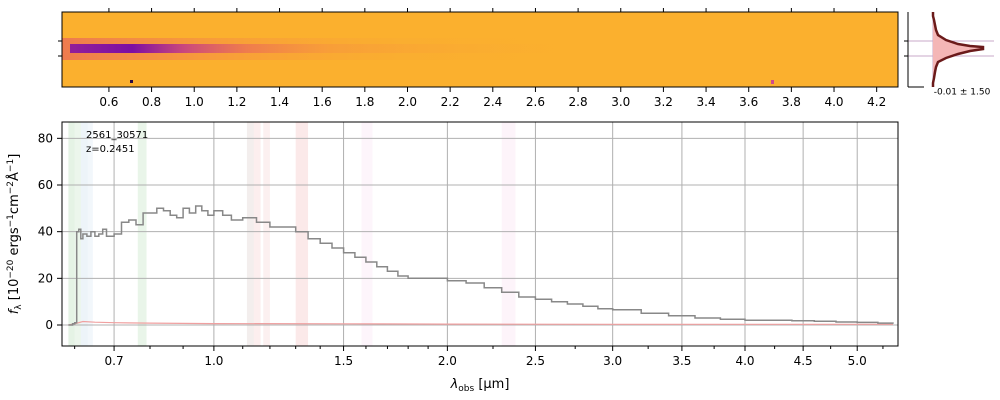 The width and height of the screenshot is (1000, 400). Describe the element at coordinates (454, 384) in the screenshot. I see `x-axis-label-symbol: λ` at that location.